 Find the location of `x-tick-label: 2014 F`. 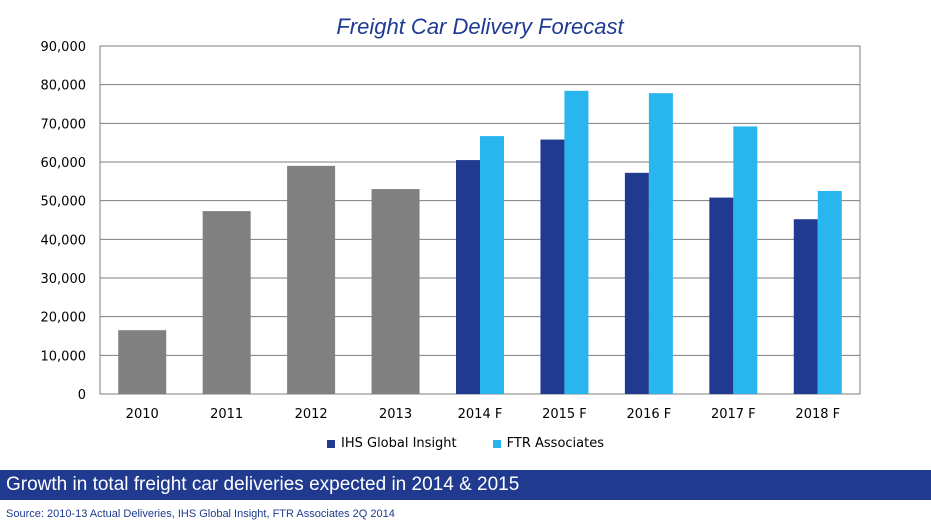

x-tick-label: 2014 F is located at coordinates (480, 414).